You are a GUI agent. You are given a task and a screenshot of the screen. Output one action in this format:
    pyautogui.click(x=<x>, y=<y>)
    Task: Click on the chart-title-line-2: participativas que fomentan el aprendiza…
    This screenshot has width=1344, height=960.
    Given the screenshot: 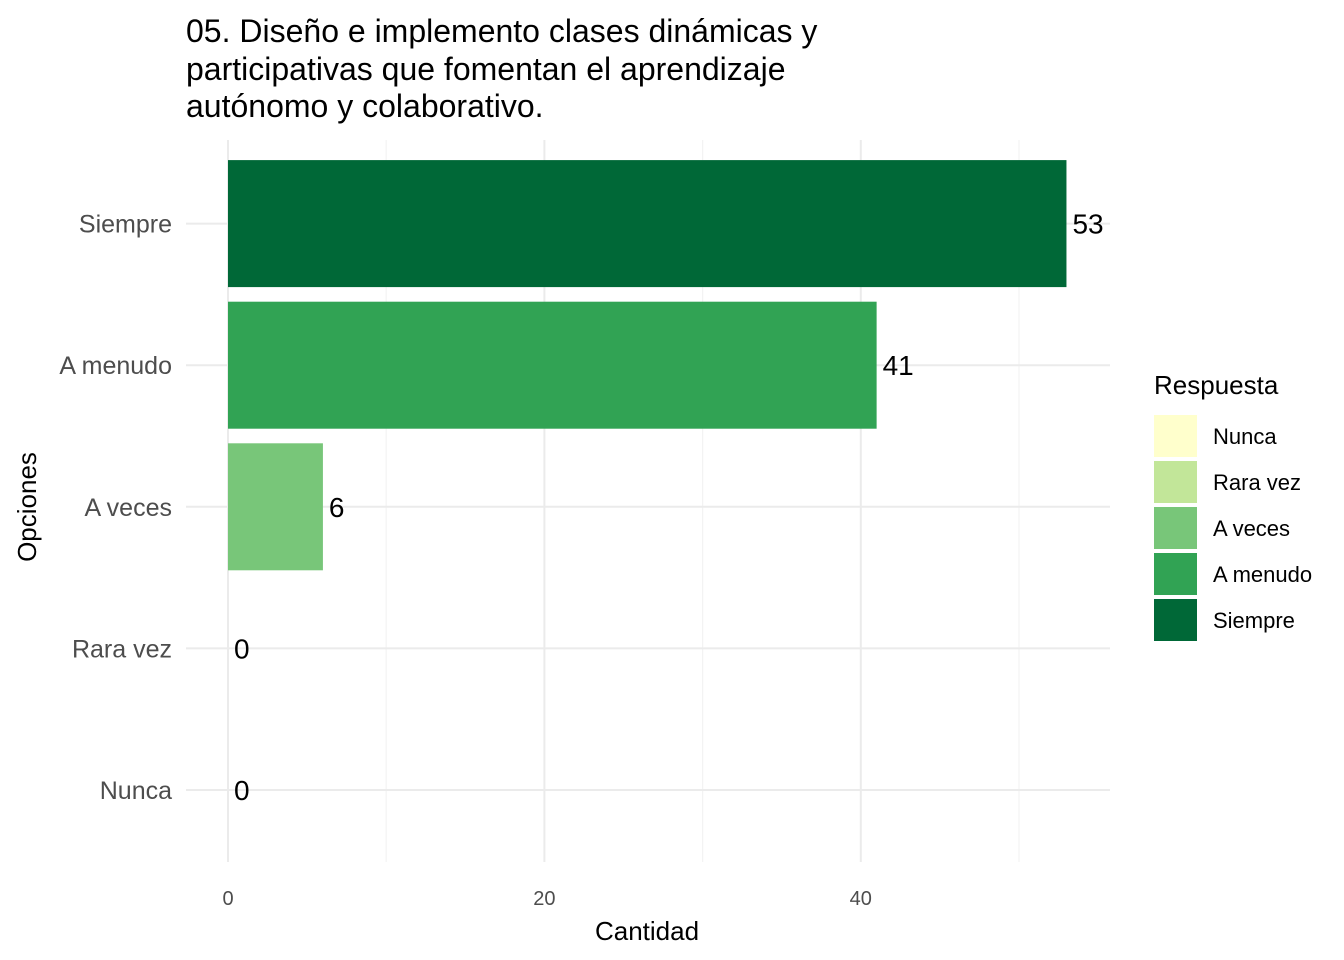 What is the action you would take?
    pyautogui.click(x=485, y=69)
    